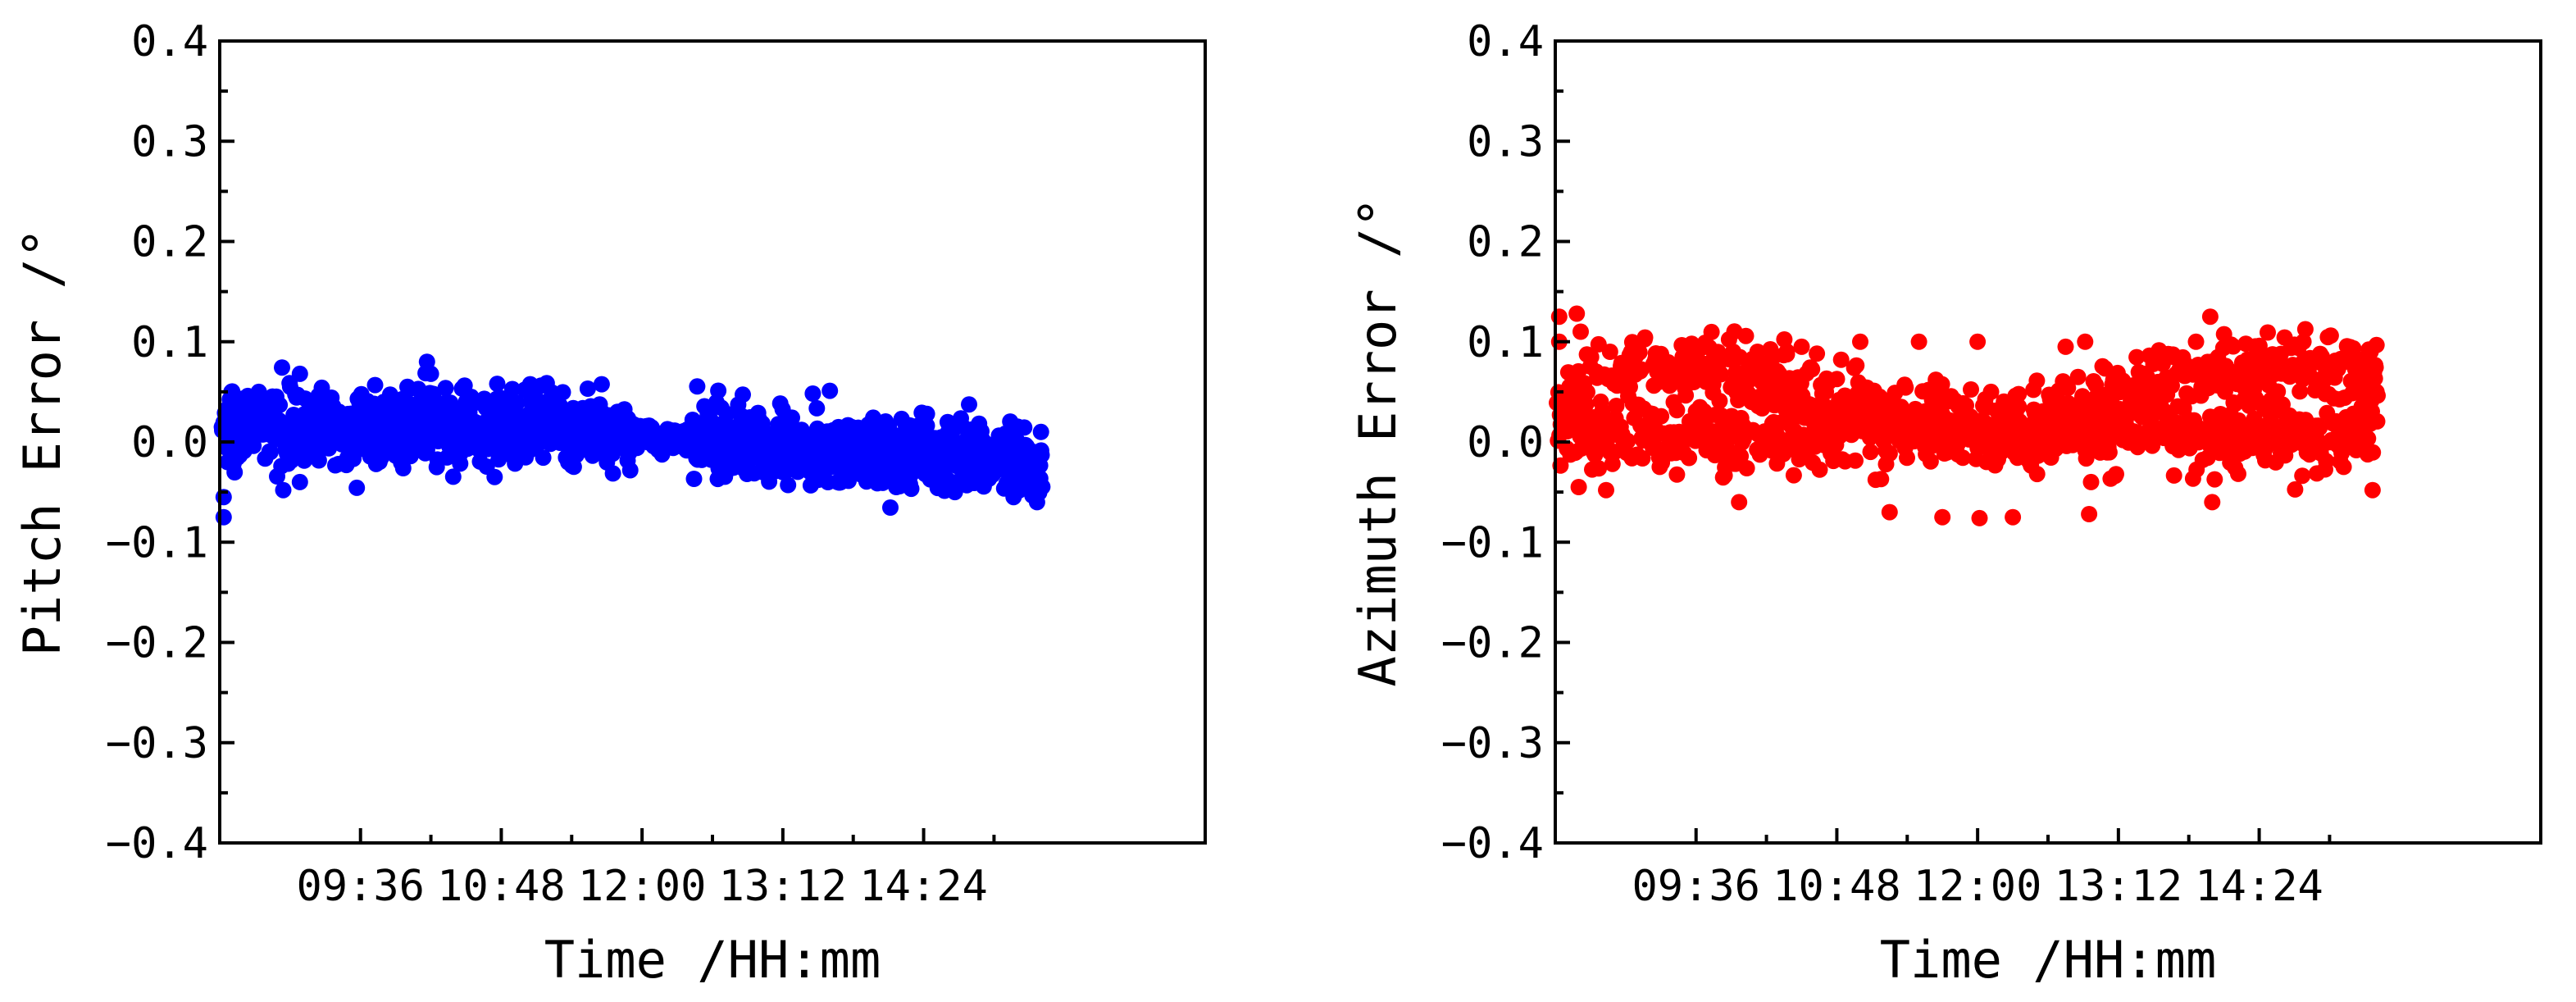 This screenshot has width=2576, height=1002. Describe the element at coordinates (1982, 869) in the screenshot. I see `azimuth-error-x-axis: 09:36 10:48 12:00 13:12 14:24` at that location.